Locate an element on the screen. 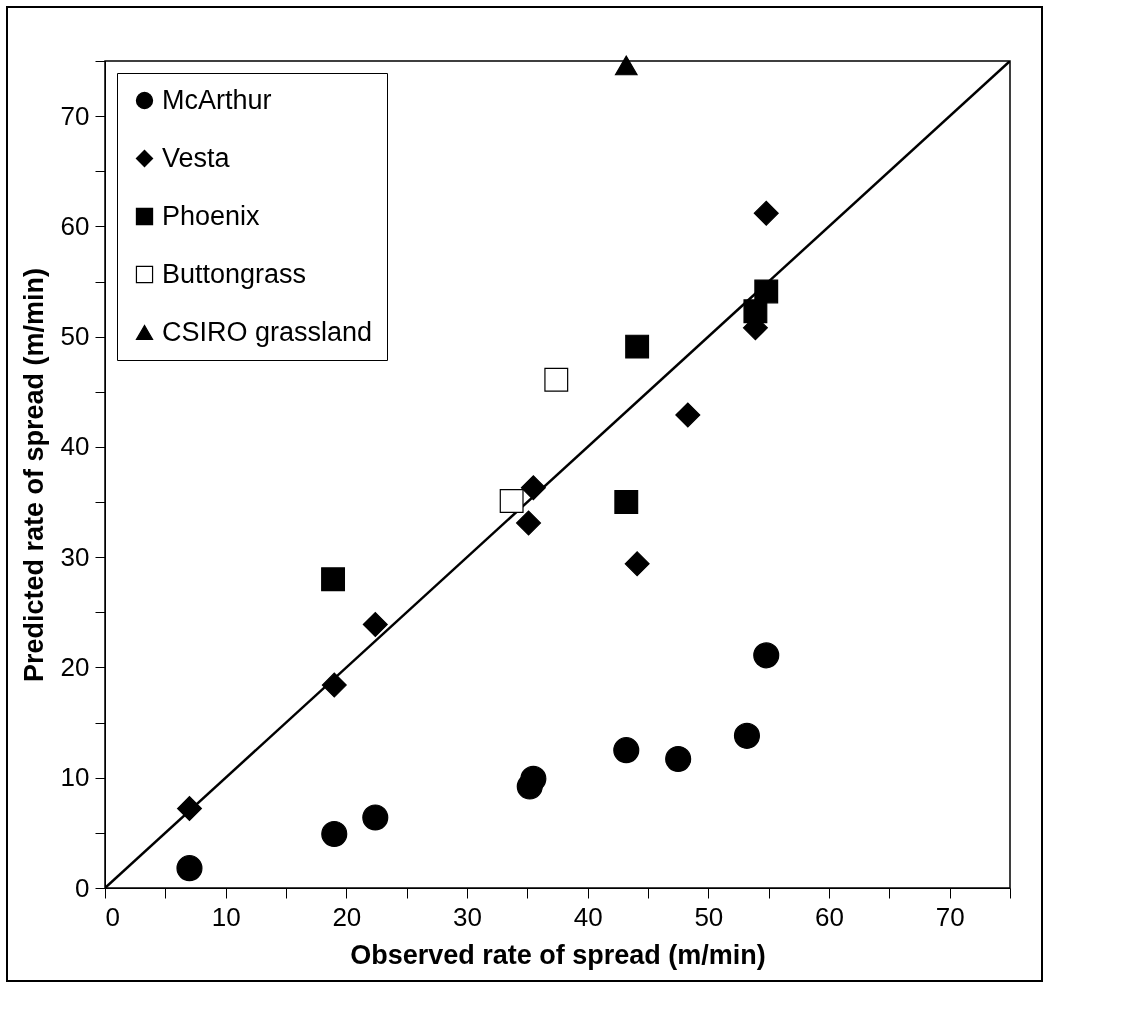 The height and width of the screenshot is (1030, 1145). y-tick-label: 0 is located at coordinates (82, 887).